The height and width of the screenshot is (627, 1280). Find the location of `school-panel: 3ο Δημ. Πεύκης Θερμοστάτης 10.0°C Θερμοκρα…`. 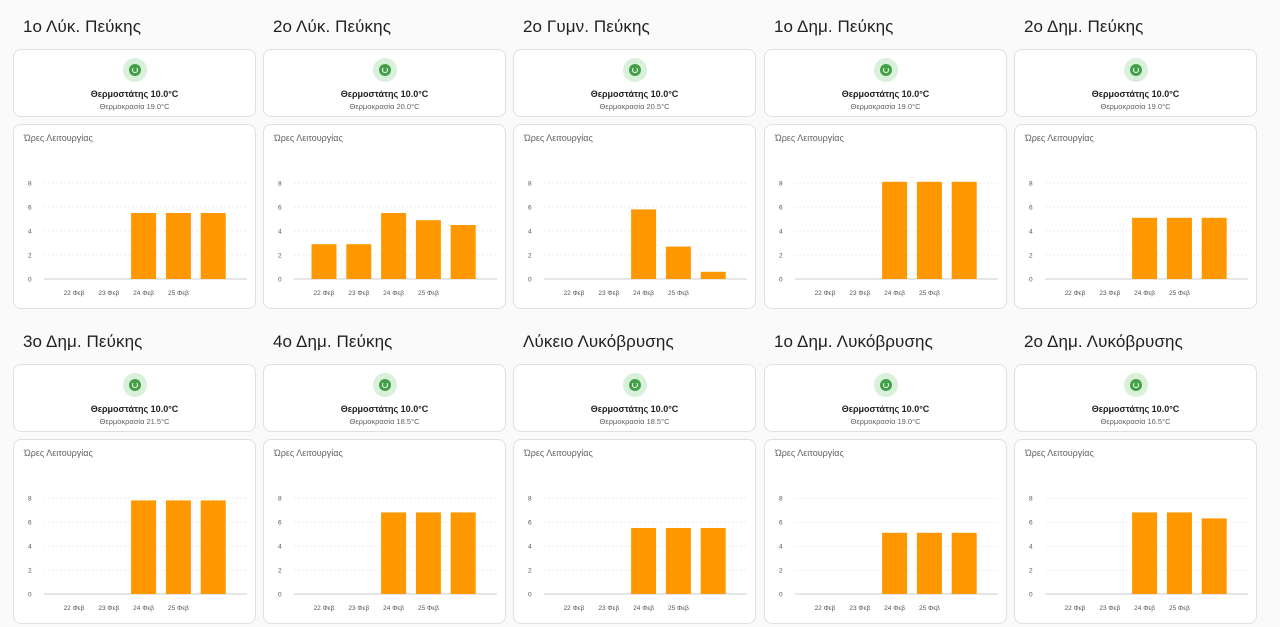

school-panel: 3ο Δημ. Πεύκης Θερμοστάτης 10.0°C Θερμοκρα… is located at coordinates (135, 471).